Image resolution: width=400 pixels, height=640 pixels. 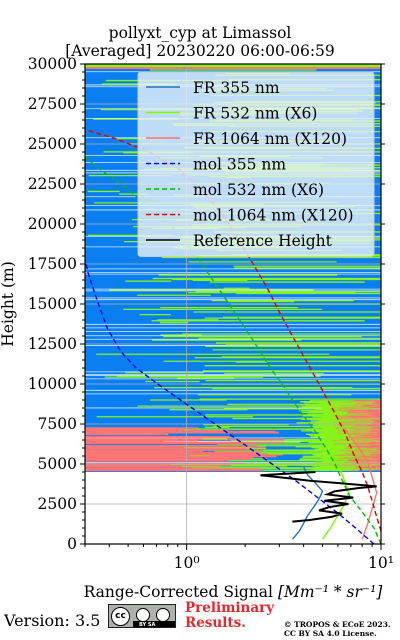 I want to click on y-tick-label: 30000, so click(x=52, y=64).